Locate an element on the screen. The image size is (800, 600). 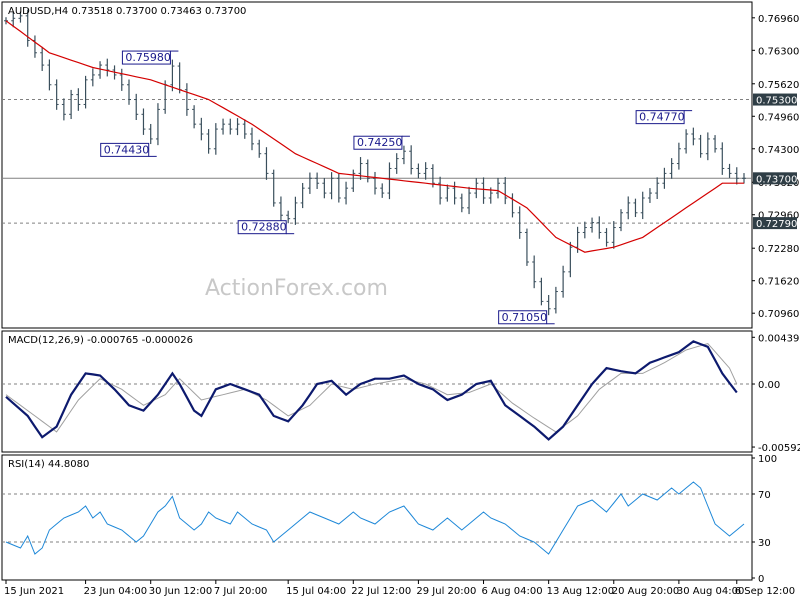
level-tag-label: 0.72790 is located at coordinates (776, 224).